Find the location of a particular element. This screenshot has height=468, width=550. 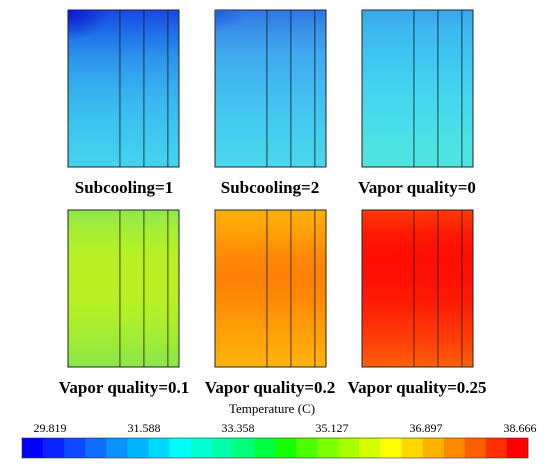

panel-label: Subcooling=2 is located at coordinates (270, 187).